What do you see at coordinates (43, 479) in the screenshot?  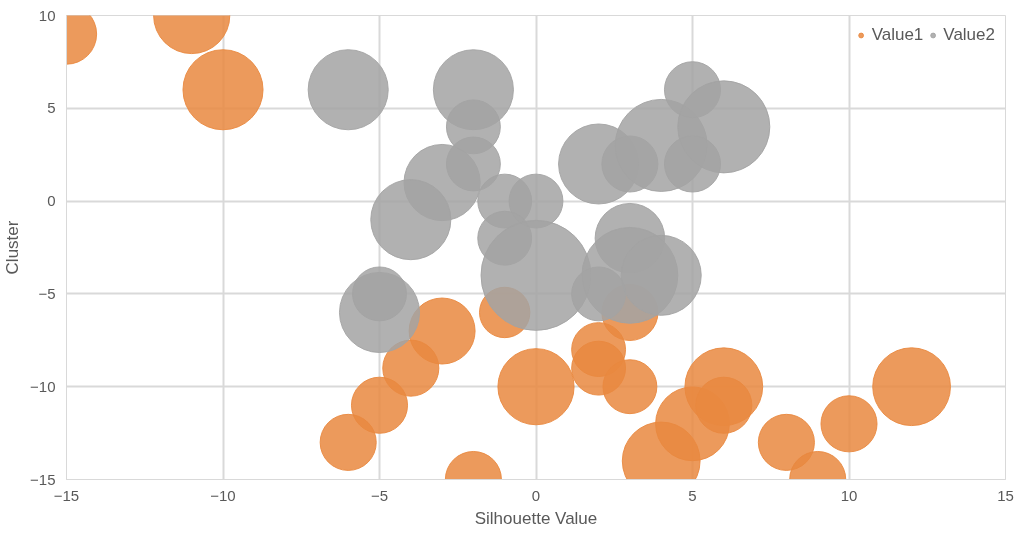 I see `y-tick-label: −15` at bounding box center [43, 479].